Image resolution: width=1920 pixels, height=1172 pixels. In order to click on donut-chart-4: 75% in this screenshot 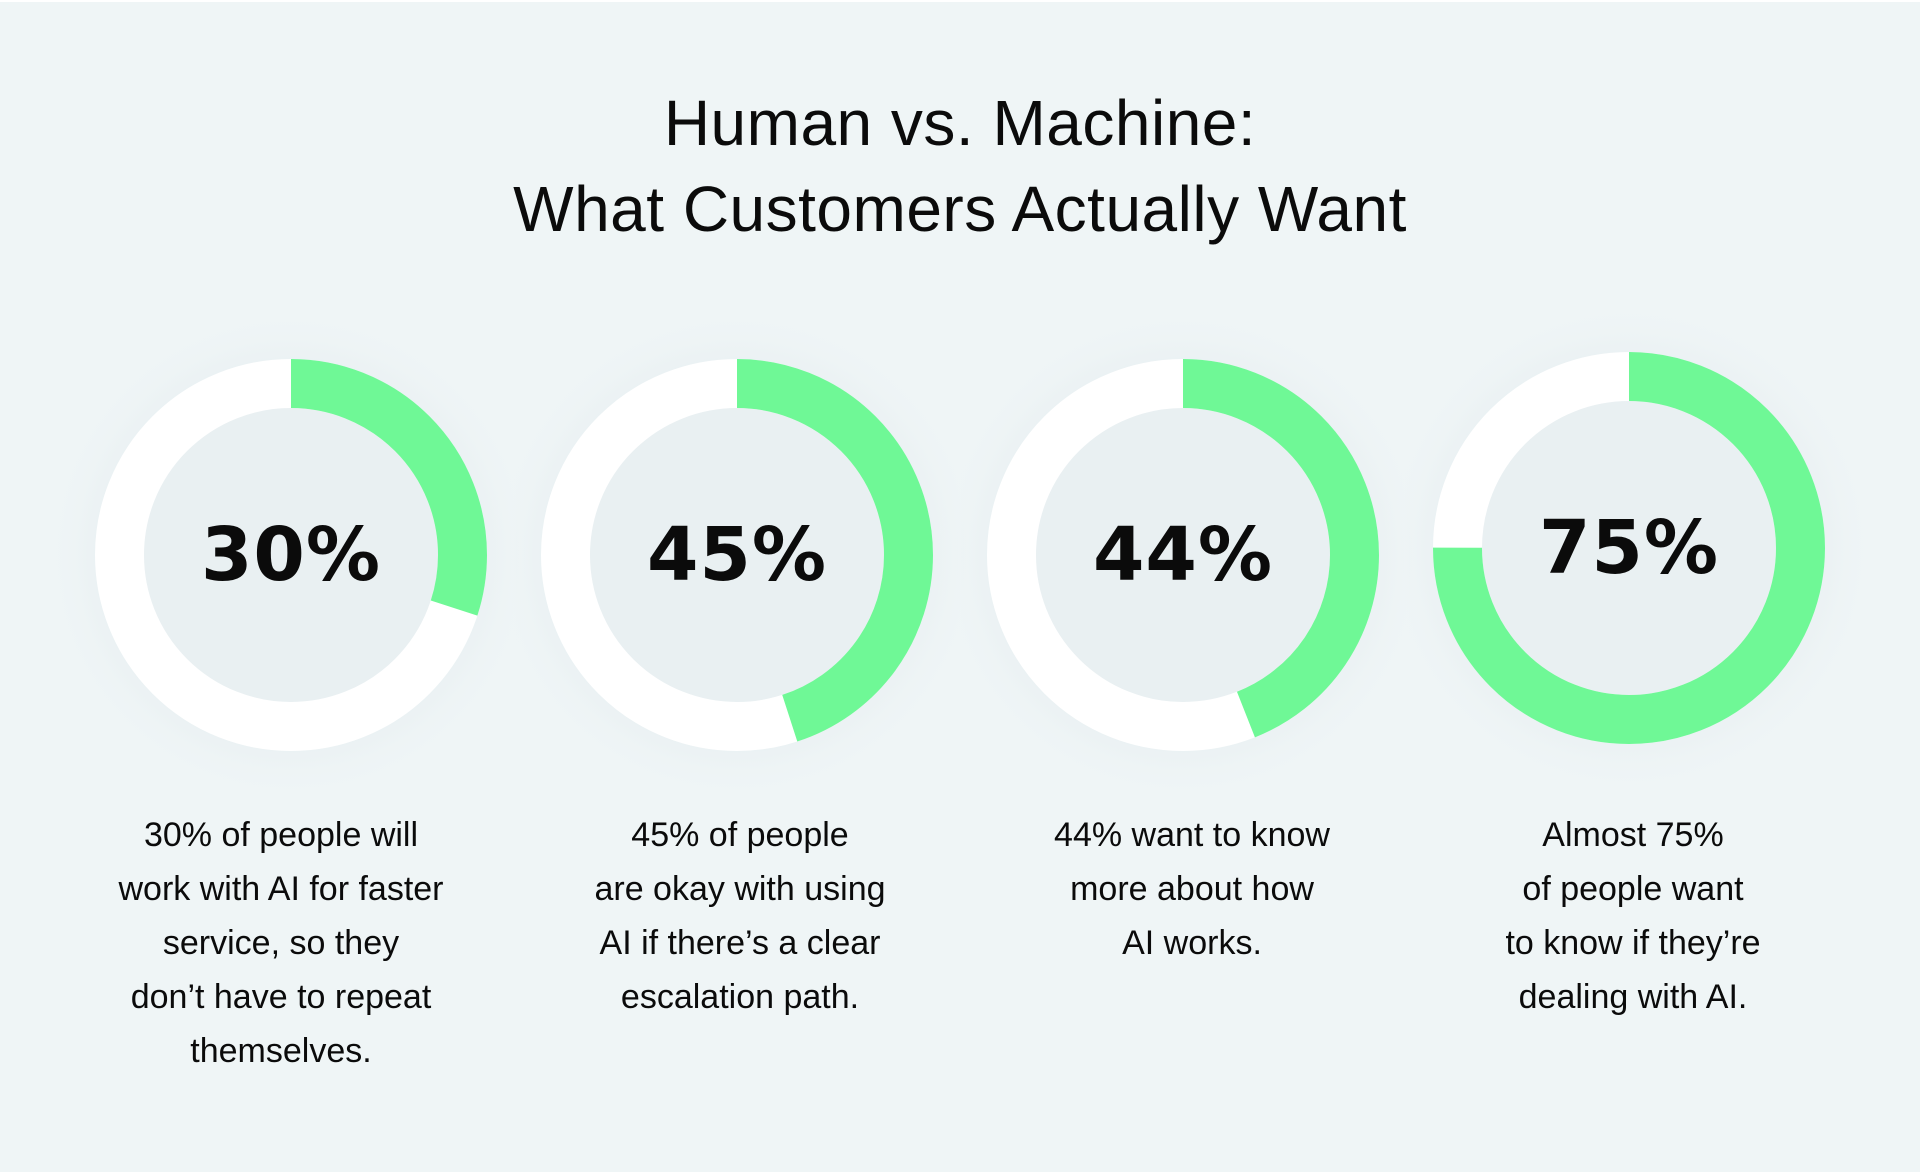, I will do `click(1629, 548)`.